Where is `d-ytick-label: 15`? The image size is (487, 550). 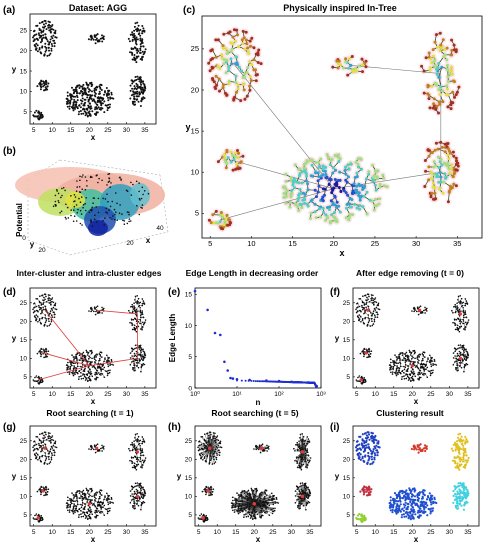
d-ytick-label: 15 is located at coordinates (24, 340).